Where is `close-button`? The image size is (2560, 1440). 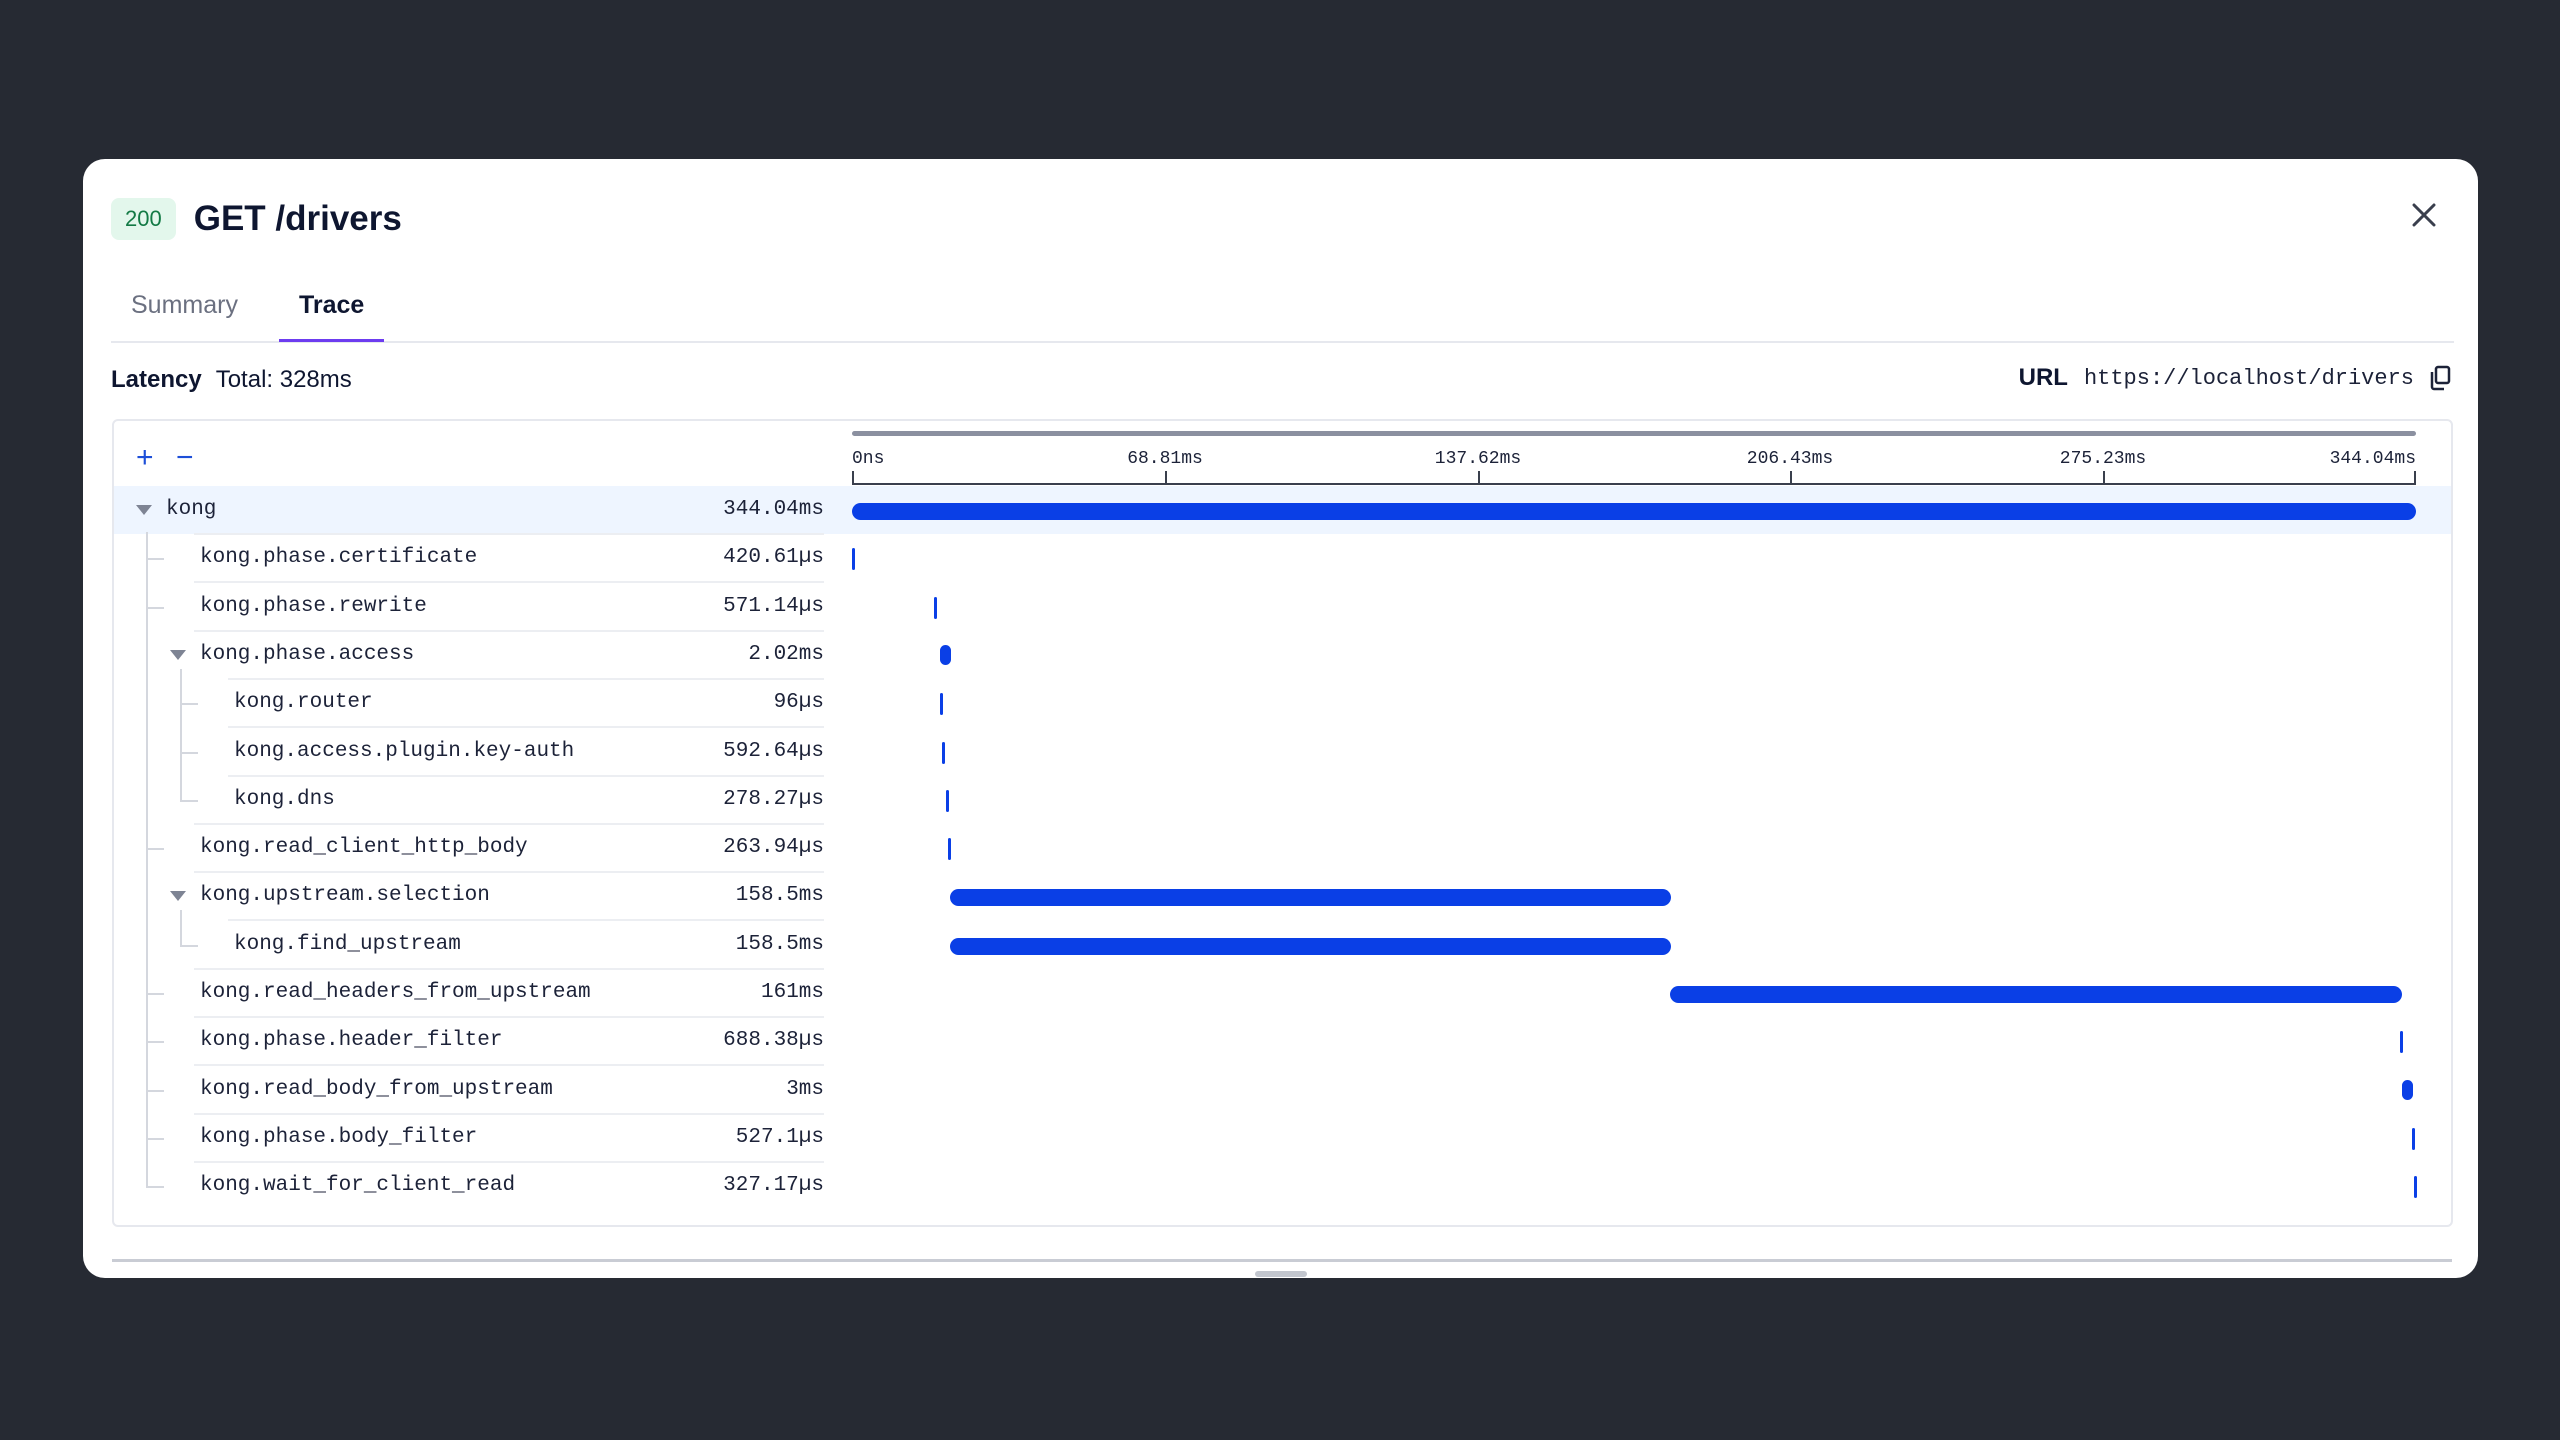 close-button is located at coordinates (2424, 215).